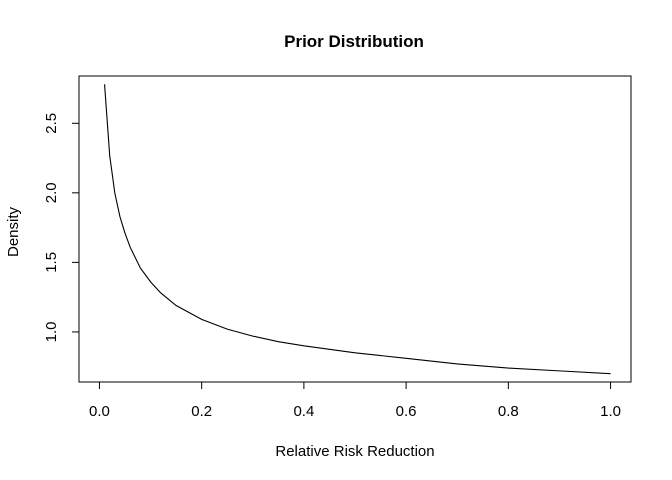 This screenshot has height=480, width=672. I want to click on x-tick-label: 0.6, so click(406, 411).